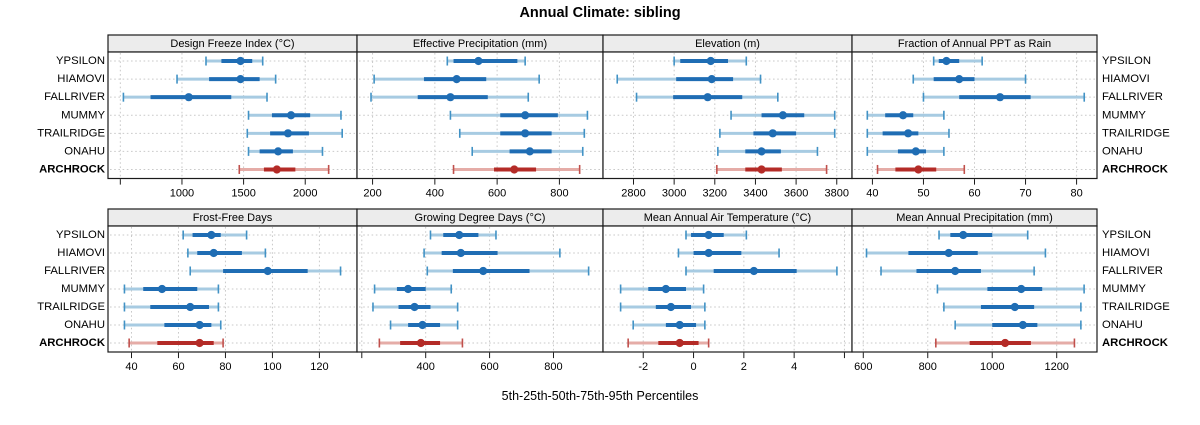  What do you see at coordinates (755, 194) in the screenshot?
I see `x-tick-label: 3400` at bounding box center [755, 194].